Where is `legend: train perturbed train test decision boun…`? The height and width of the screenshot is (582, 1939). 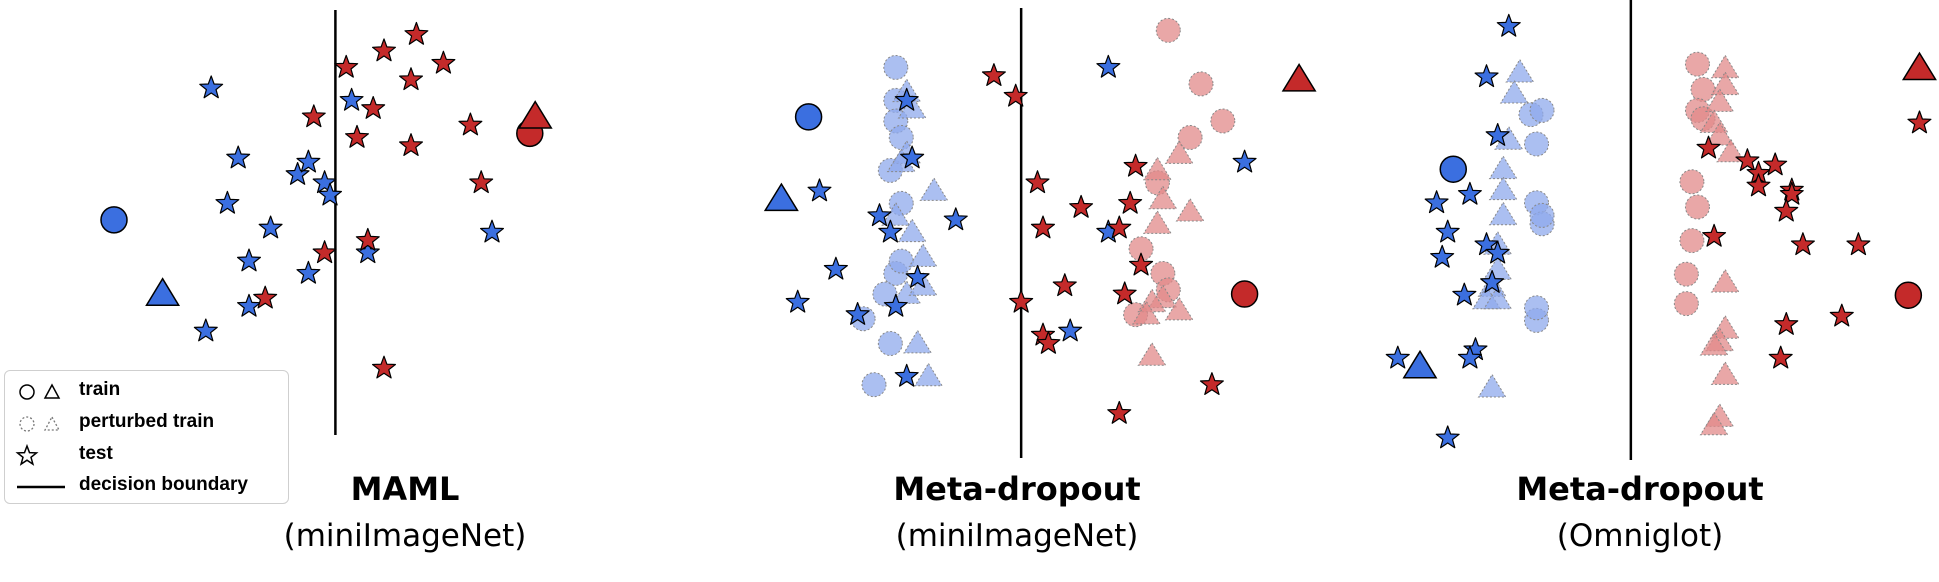
legend: train perturbed train test decision boun… is located at coordinates (146, 437).